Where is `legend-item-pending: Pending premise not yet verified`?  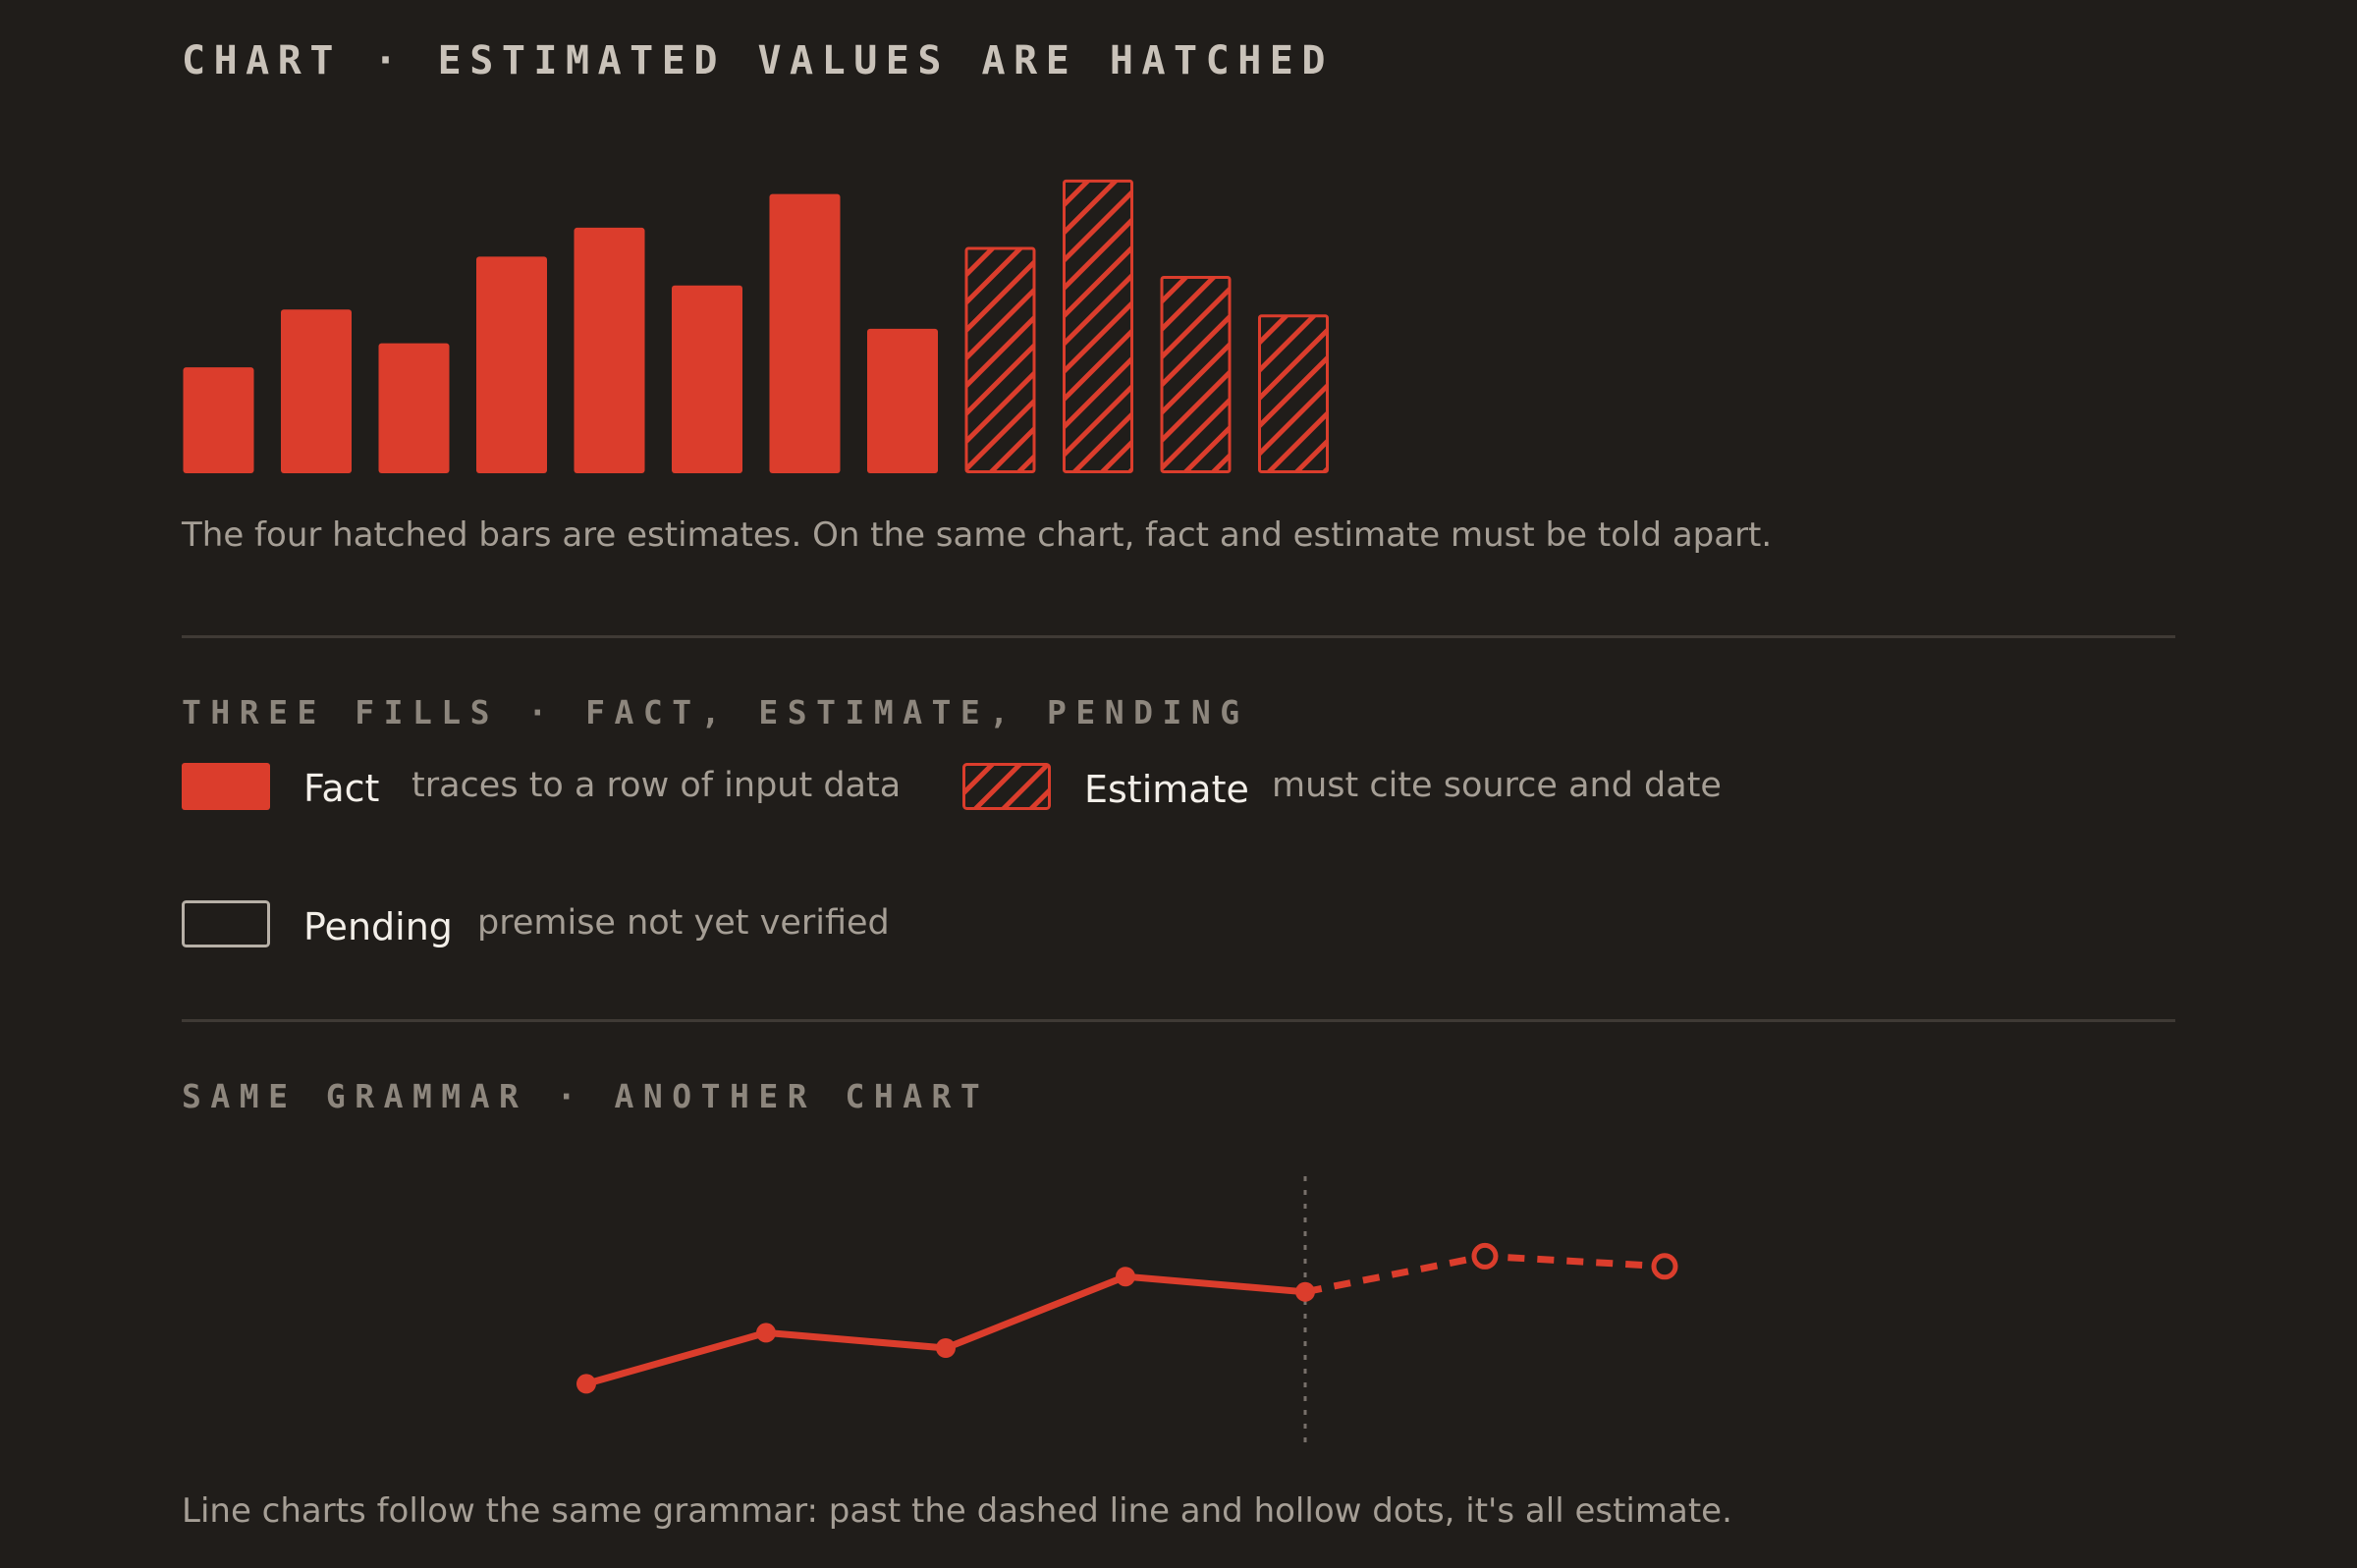
legend-item-pending: Pending premise not yet verified is located at coordinates (574, 923).